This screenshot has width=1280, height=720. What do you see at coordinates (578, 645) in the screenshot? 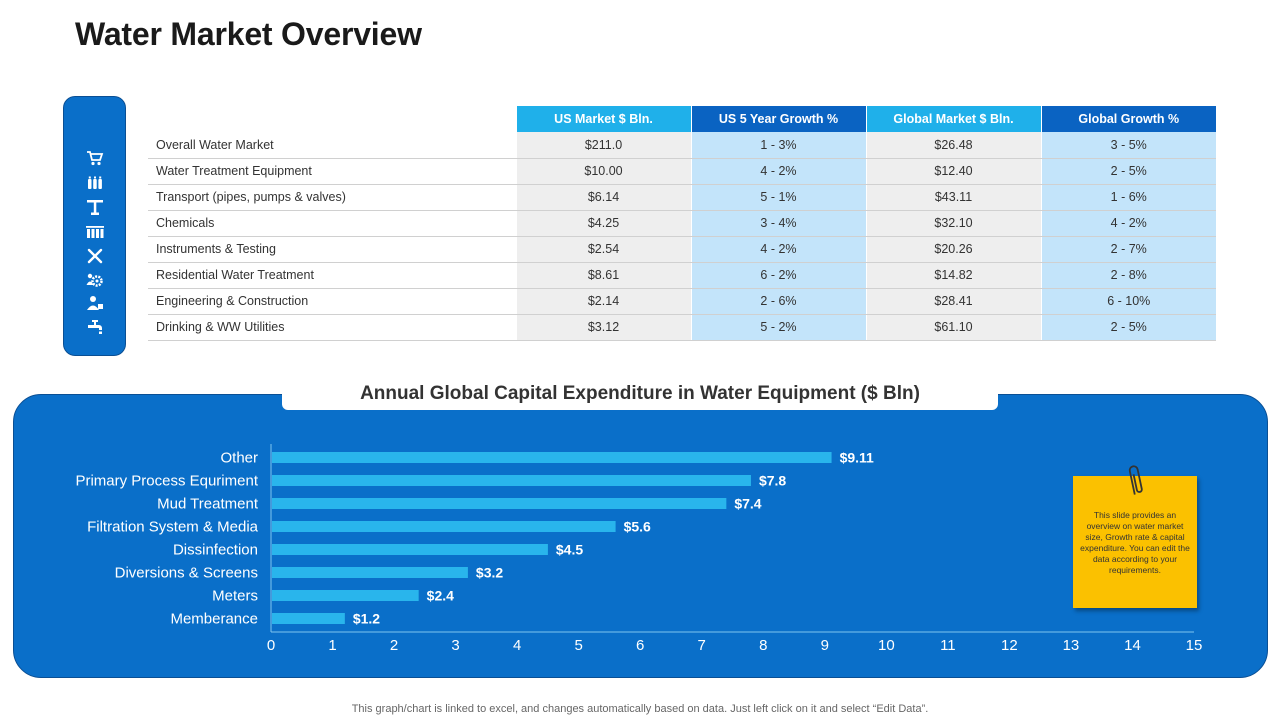
I see `x-tick-label: 5` at bounding box center [578, 645].